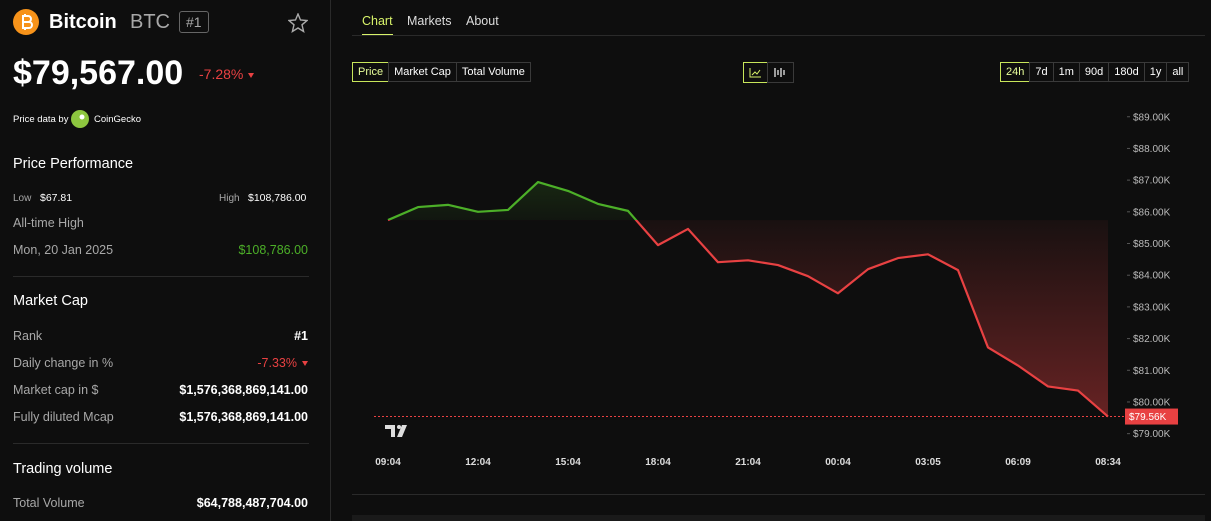 This screenshot has width=1211, height=521. I want to click on y-tick-label: $80.00K, so click(1152, 402).